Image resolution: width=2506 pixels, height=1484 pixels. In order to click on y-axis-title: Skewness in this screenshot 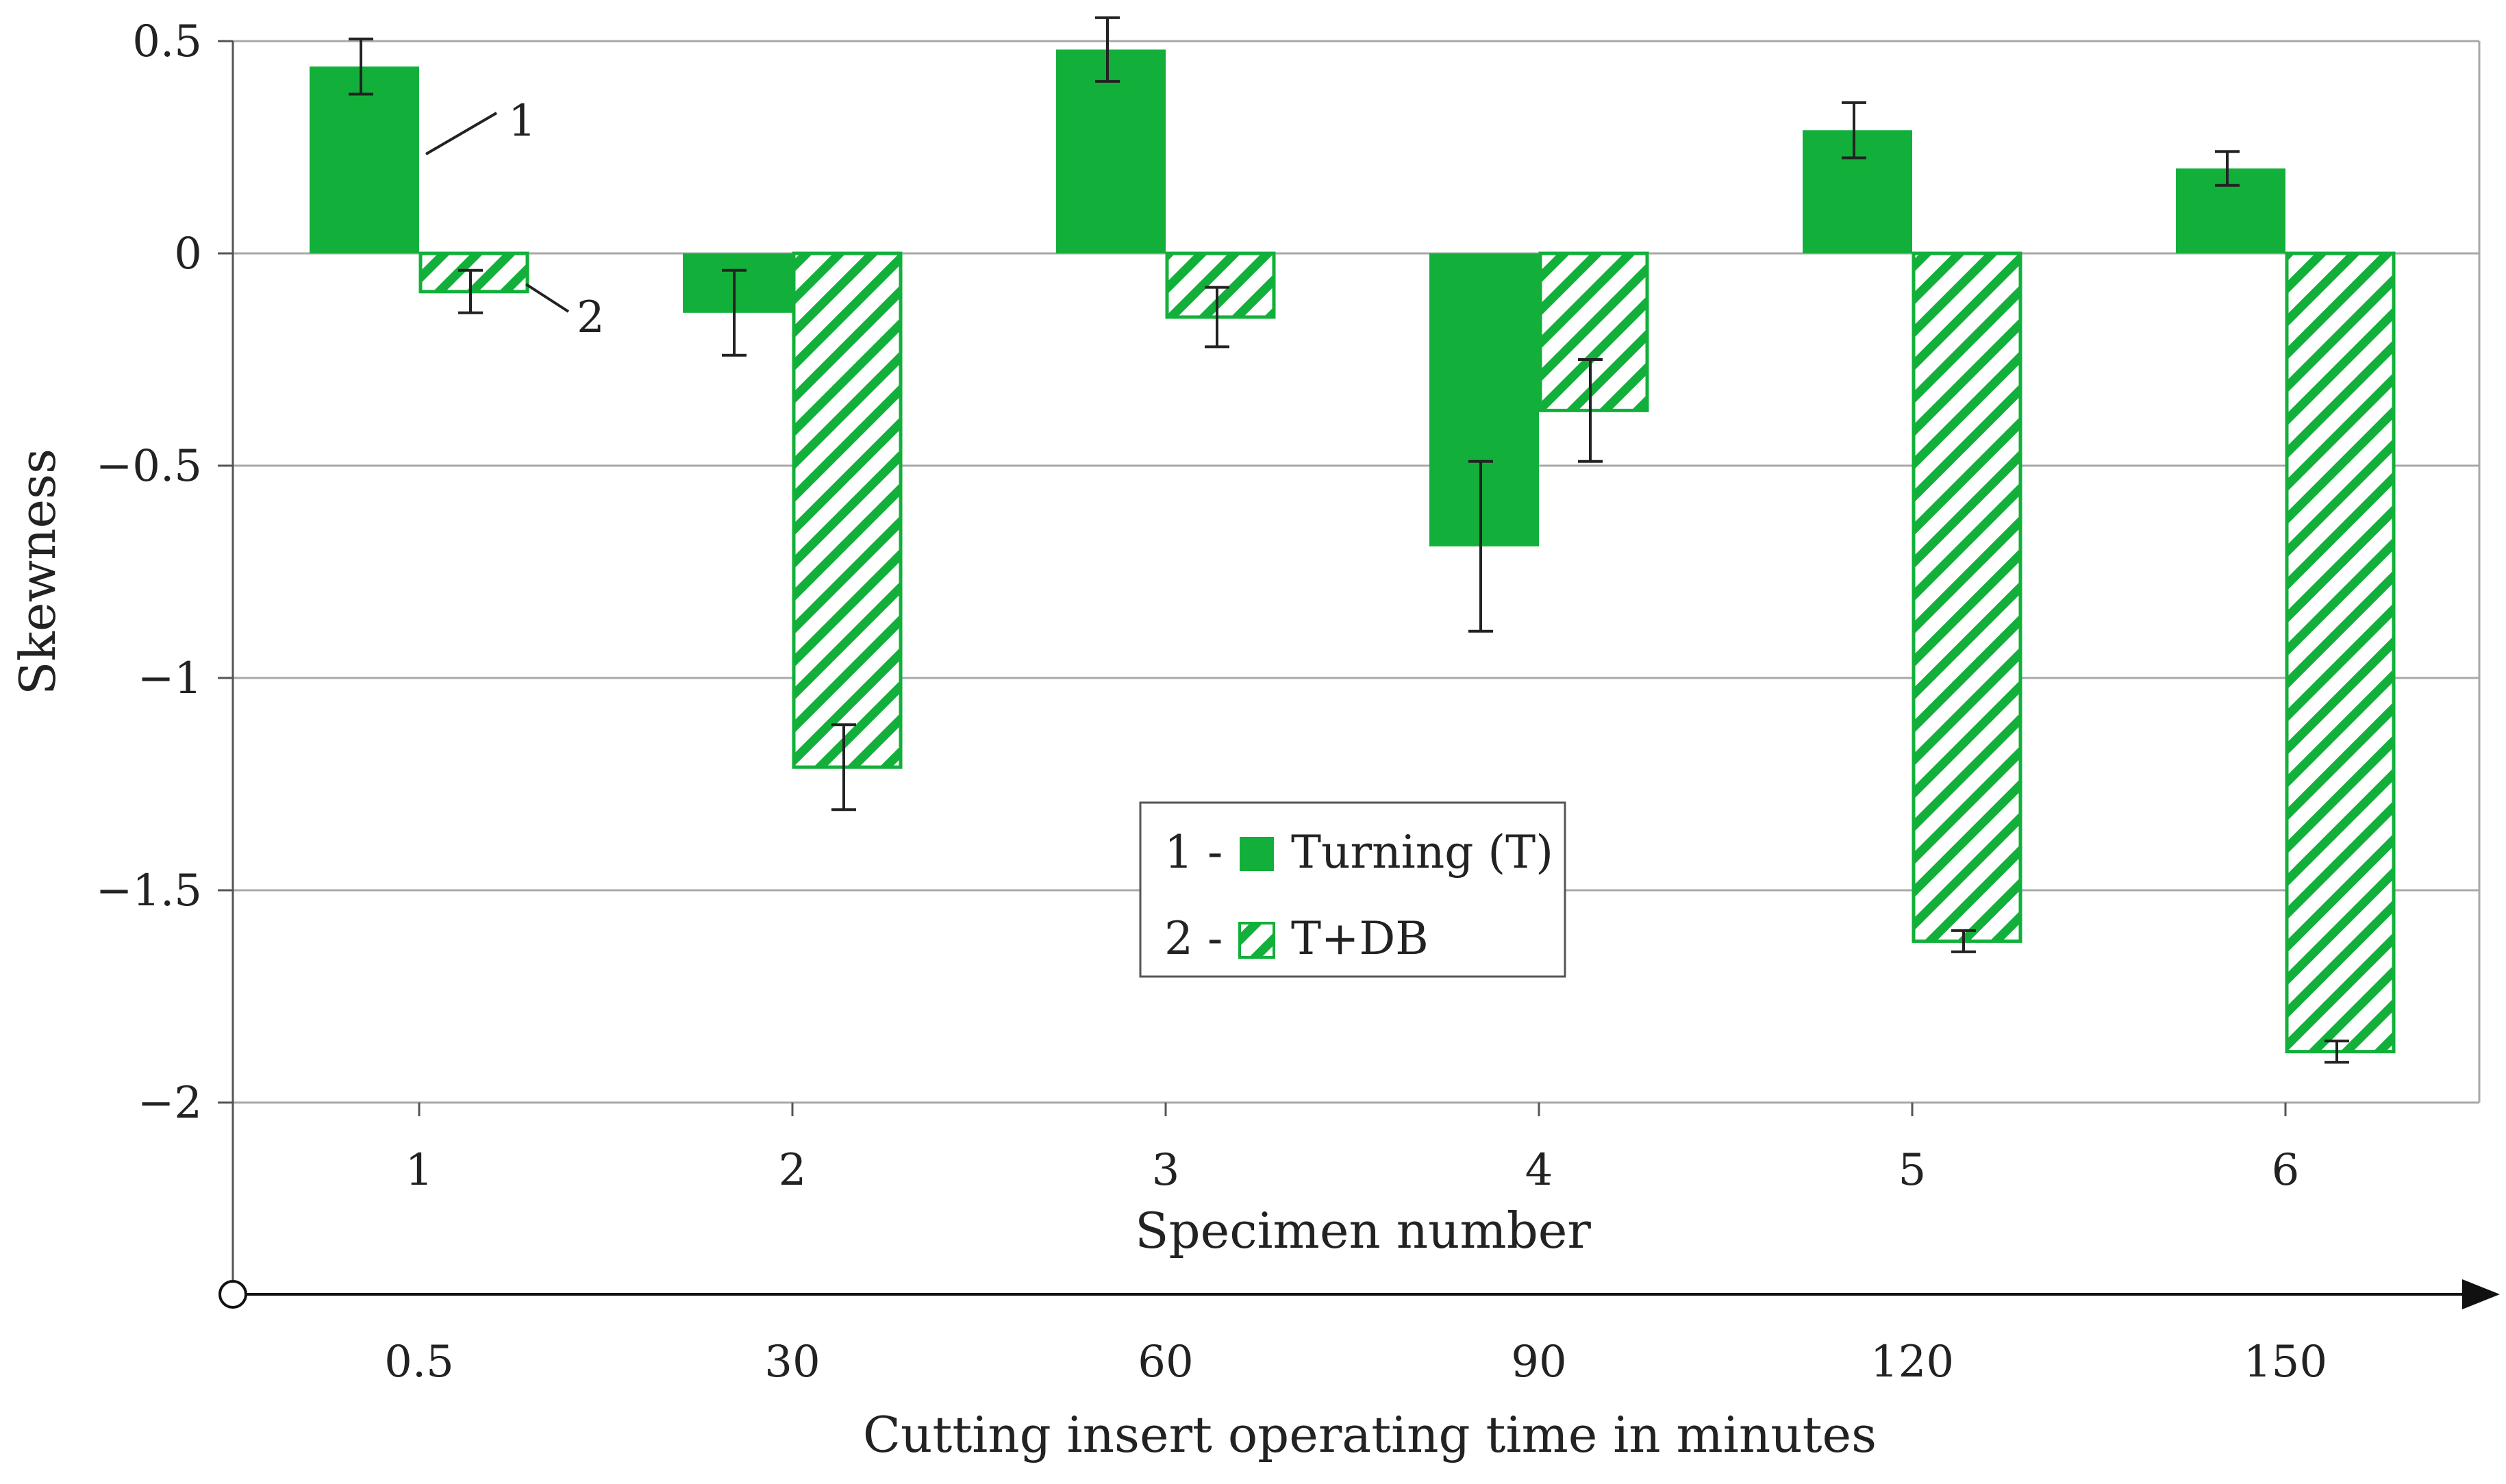, I will do `click(37, 572)`.